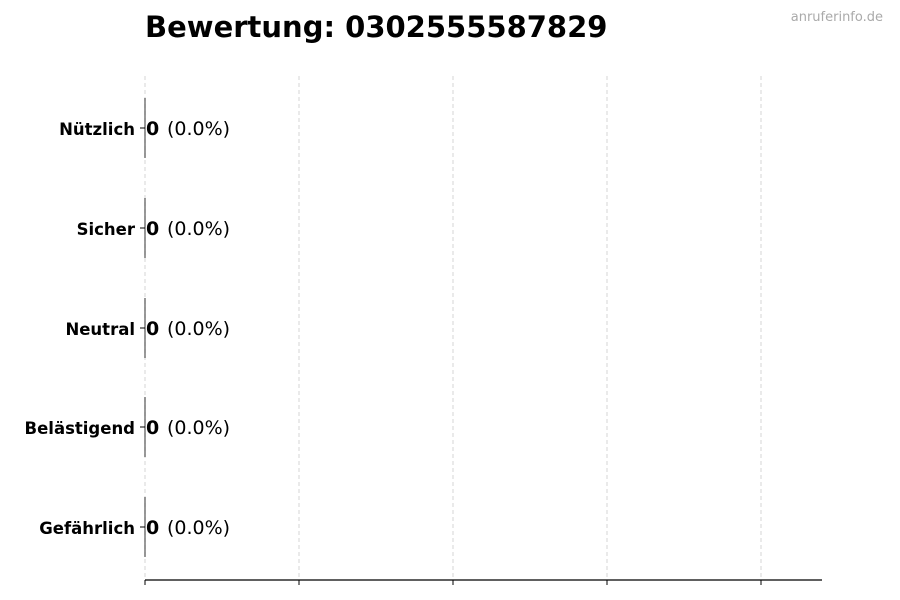 The height and width of the screenshot is (600, 900). Describe the element at coordinates (376, 27) in the screenshot. I see `chart-title: Bewertung: 0302555587829` at that location.